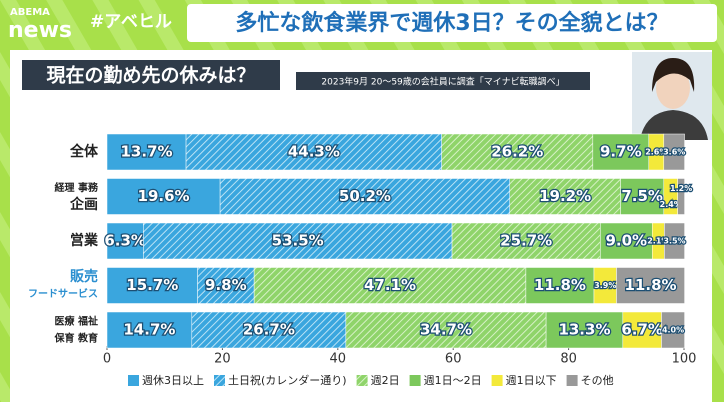 Image resolution: width=724 pixels, height=406 pixels. What do you see at coordinates (84, 240) in the screenshot?
I see `category-label: 営業` at bounding box center [84, 240].